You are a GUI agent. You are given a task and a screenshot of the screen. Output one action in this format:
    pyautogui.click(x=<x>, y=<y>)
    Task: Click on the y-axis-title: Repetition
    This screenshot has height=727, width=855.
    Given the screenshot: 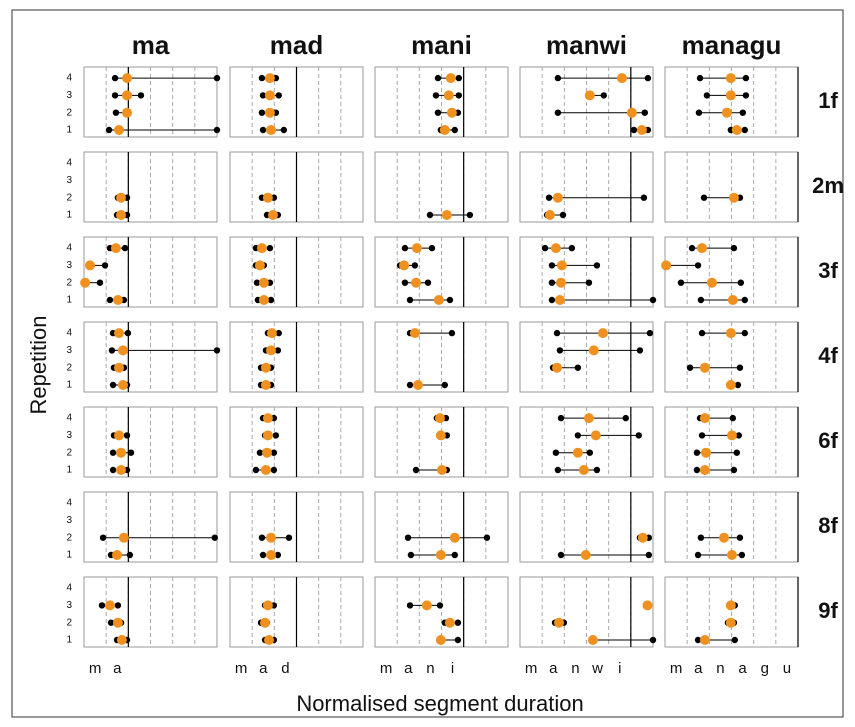 What is the action you would take?
    pyautogui.click(x=38, y=364)
    